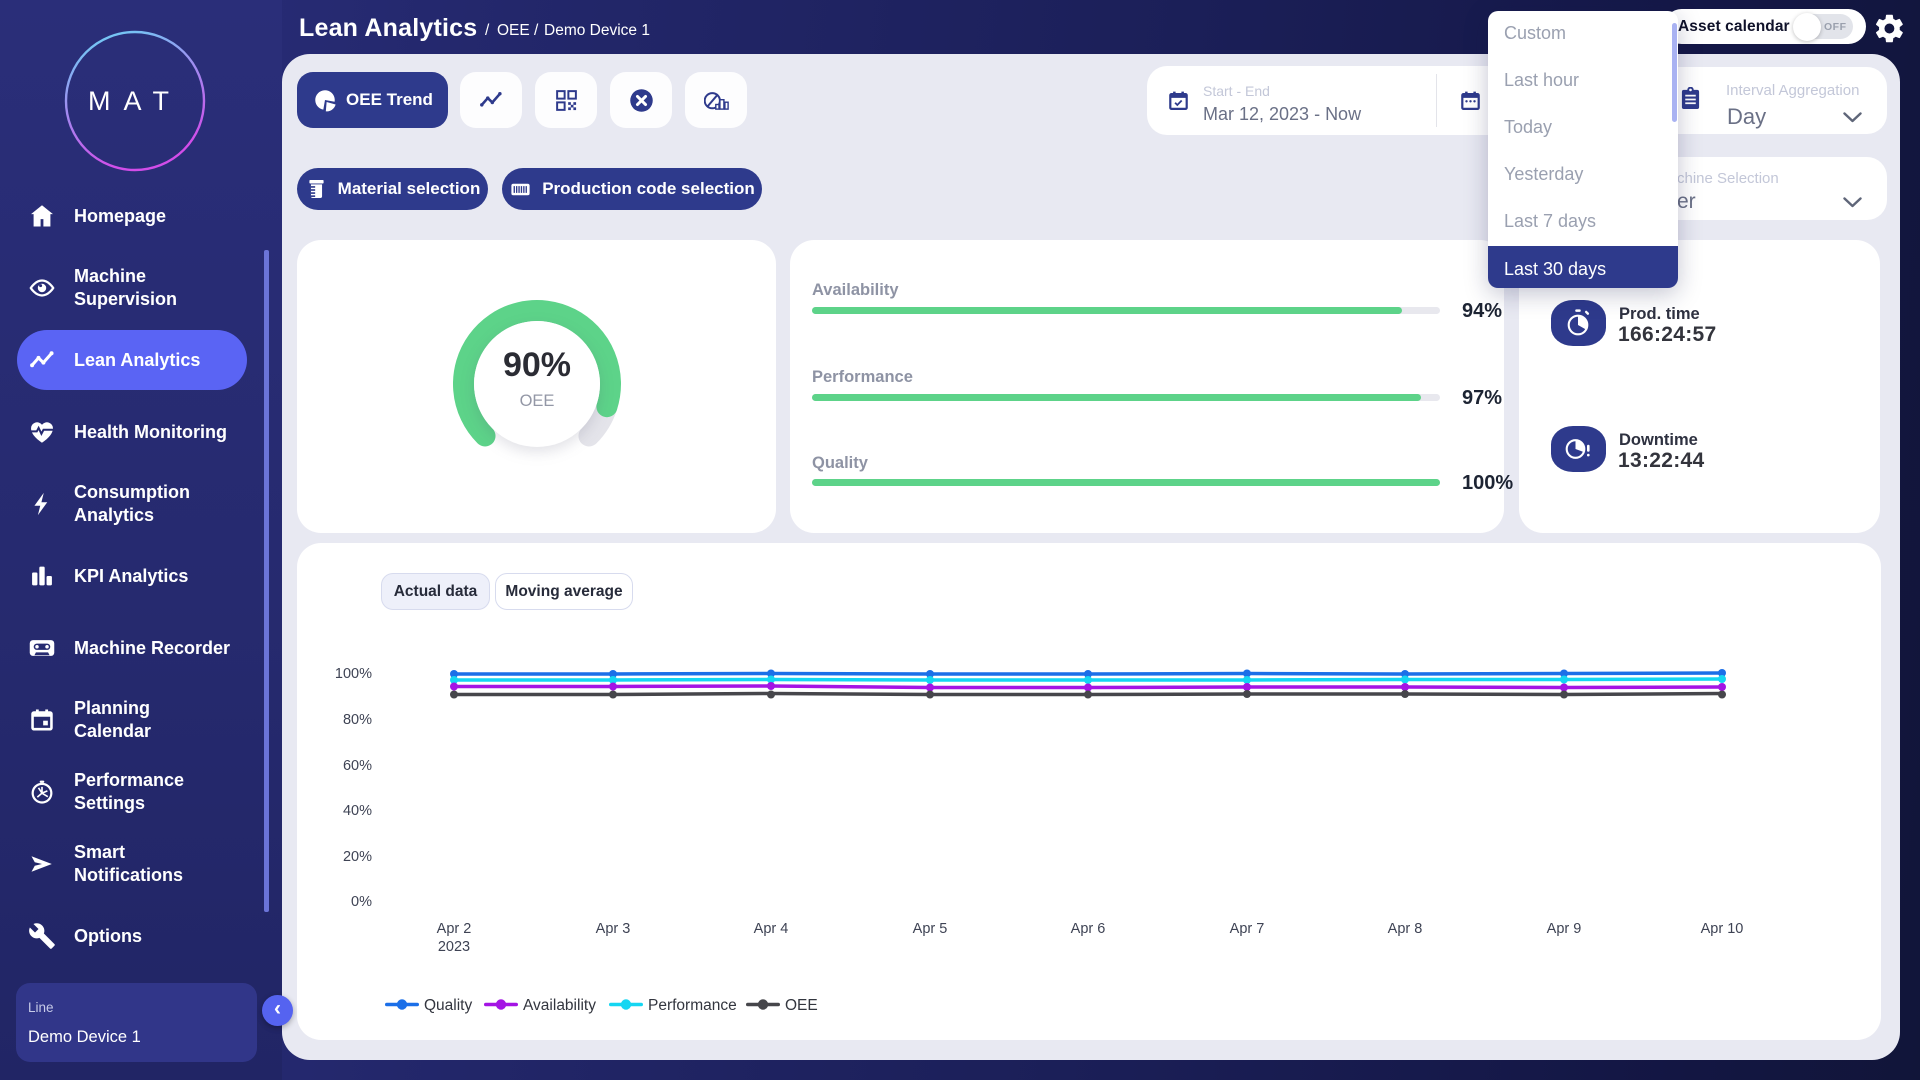 This screenshot has width=1920, height=1080. Describe the element at coordinates (454, 947) in the screenshot. I see `svg-text: 2023` at that location.